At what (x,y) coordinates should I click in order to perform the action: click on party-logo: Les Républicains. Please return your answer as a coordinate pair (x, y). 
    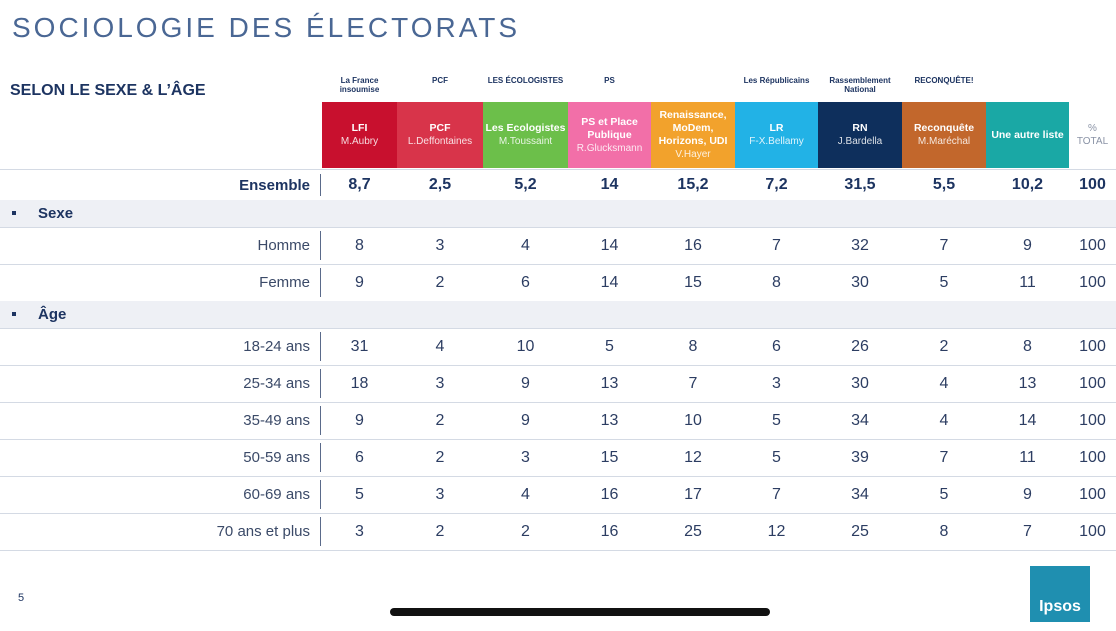
    Looking at the image, I should click on (776, 80).